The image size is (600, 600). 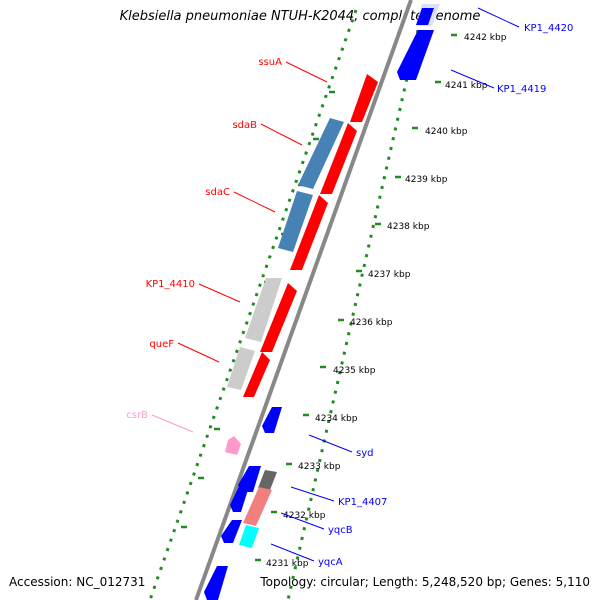 What do you see at coordinates (306, 72) in the screenshot?
I see `leader-ssua` at bounding box center [306, 72].